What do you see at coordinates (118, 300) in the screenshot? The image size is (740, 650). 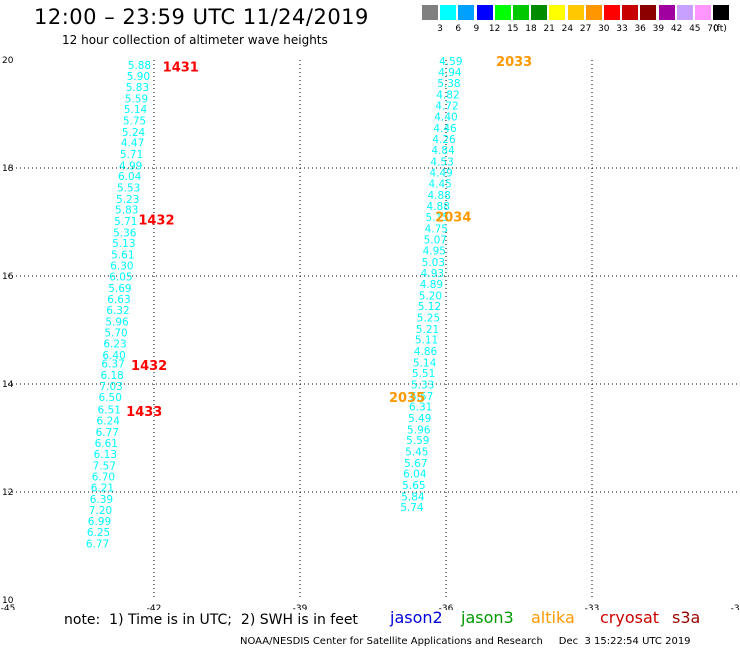 I see `wave-height-value: 6.63` at bounding box center [118, 300].